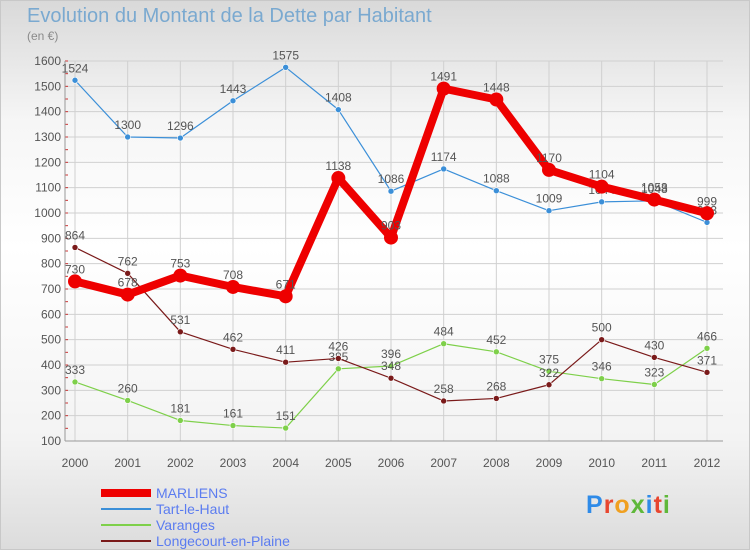  I want to click on y-tick-label: 1600, so click(47, 61).